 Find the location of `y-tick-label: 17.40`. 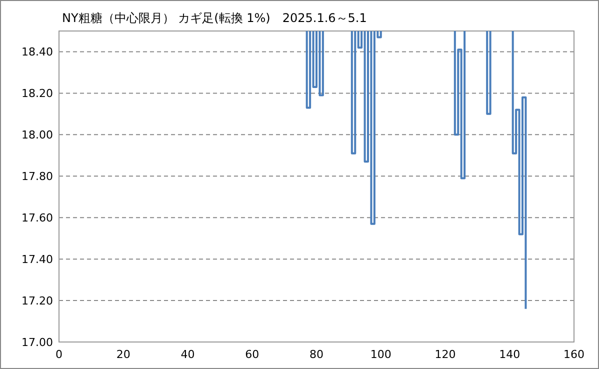

y-tick-label: 17.40 is located at coordinates (37, 259).